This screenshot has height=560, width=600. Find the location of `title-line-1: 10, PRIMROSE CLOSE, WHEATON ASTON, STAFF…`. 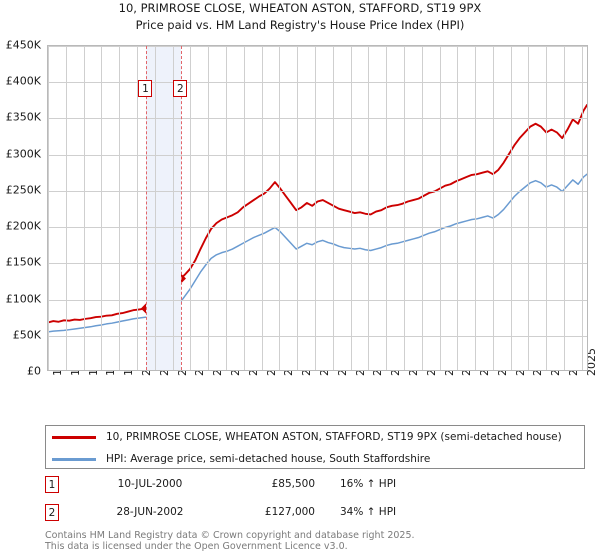

title-line-1: 10, PRIMROSE CLOSE, WHEATON ASTON, STAFF… is located at coordinates (300, 8).